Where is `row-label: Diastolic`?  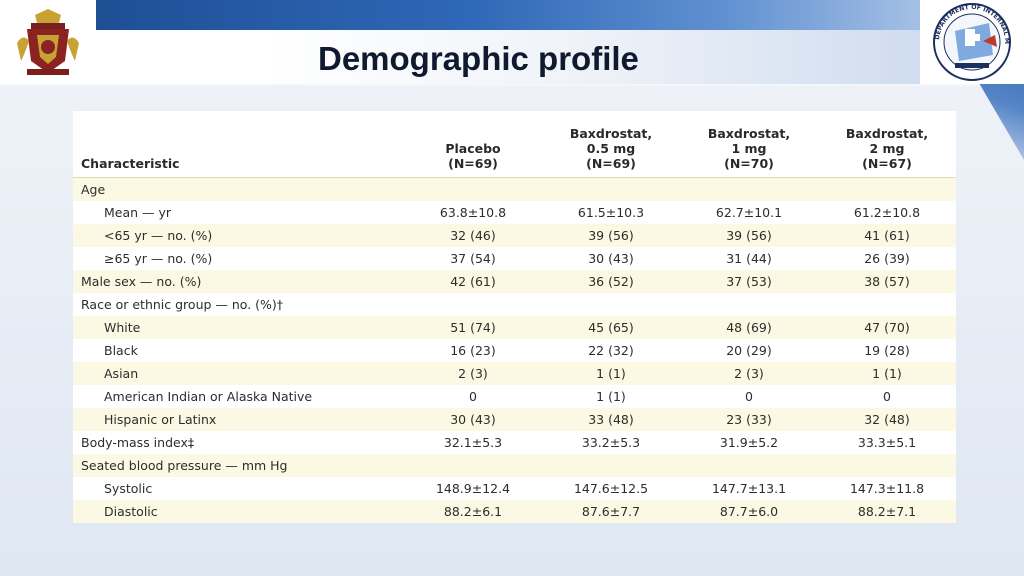
row-label: Diastolic is located at coordinates (238, 511).